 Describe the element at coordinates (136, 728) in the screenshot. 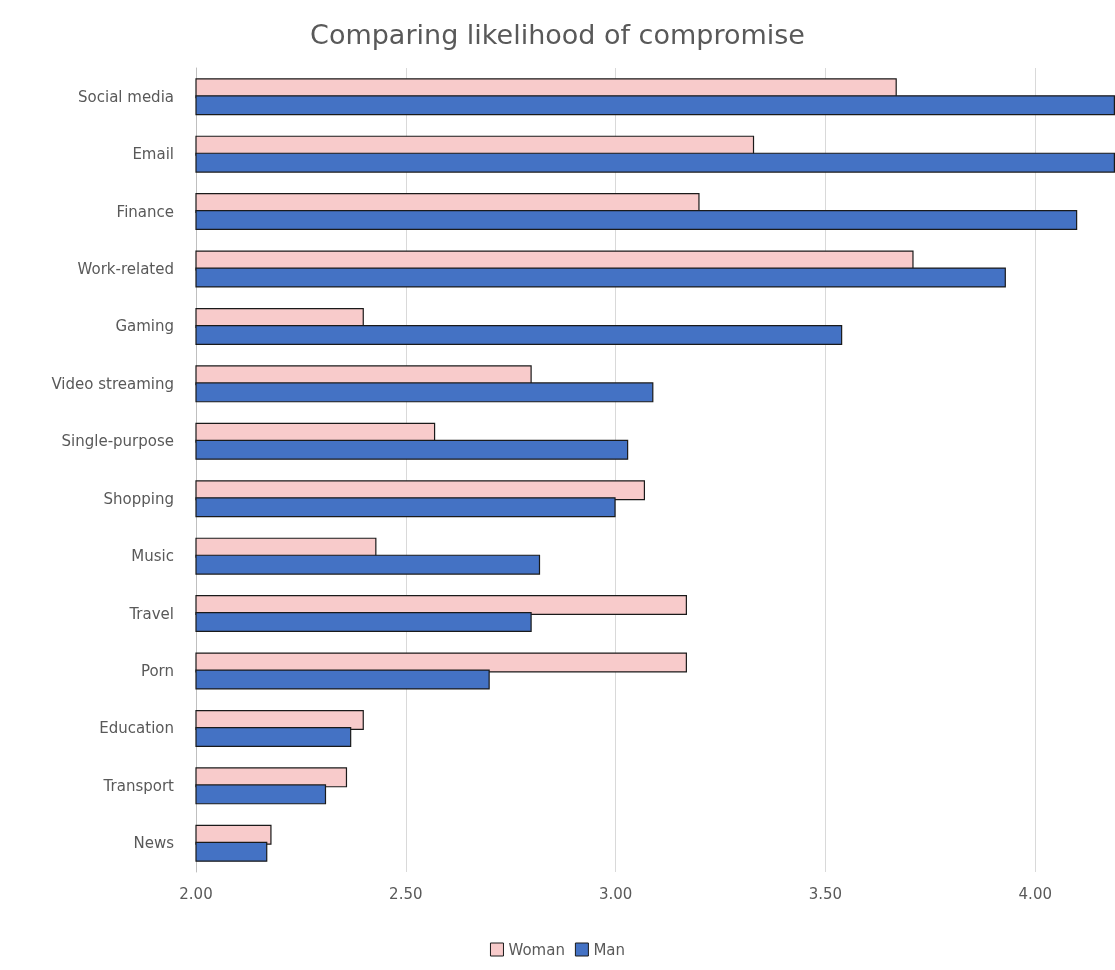

I see `y-tick-label: Education` at that location.